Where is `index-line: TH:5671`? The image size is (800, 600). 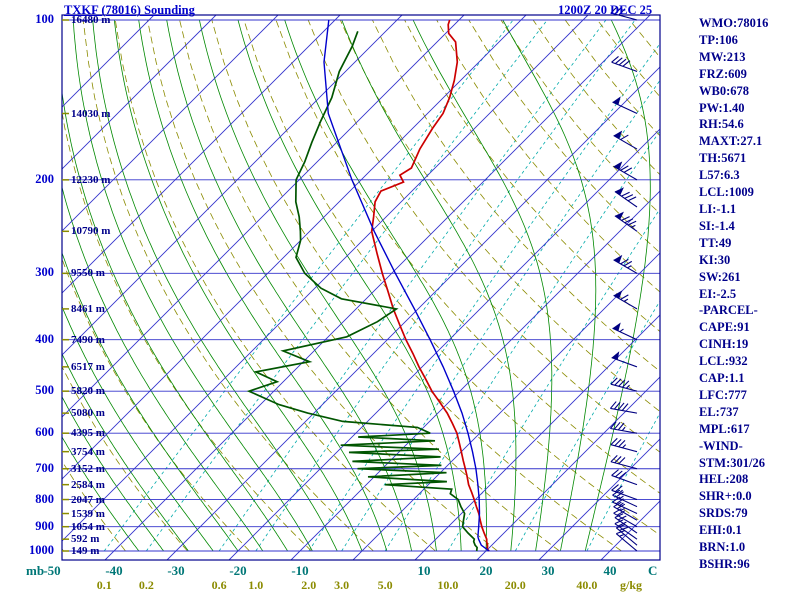
index-line: TH:5671 is located at coordinates (723, 158).